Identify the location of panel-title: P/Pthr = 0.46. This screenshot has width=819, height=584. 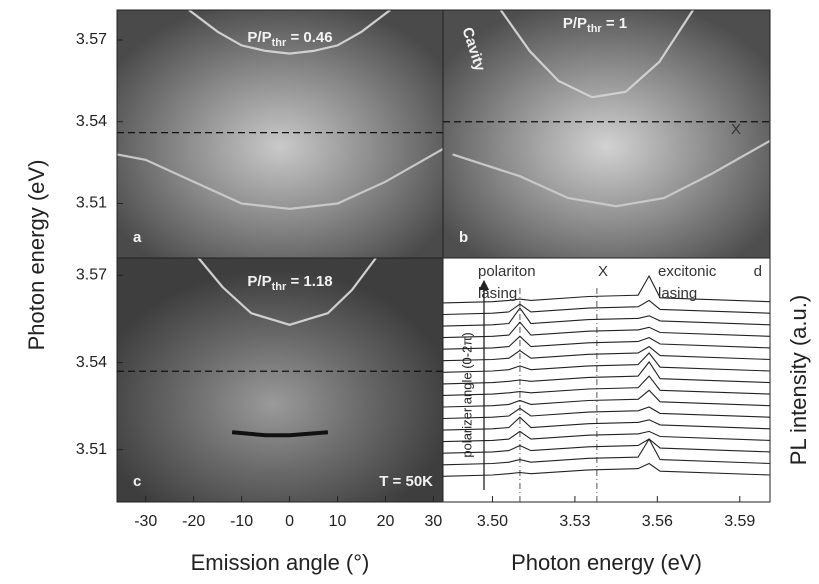
(289, 39).